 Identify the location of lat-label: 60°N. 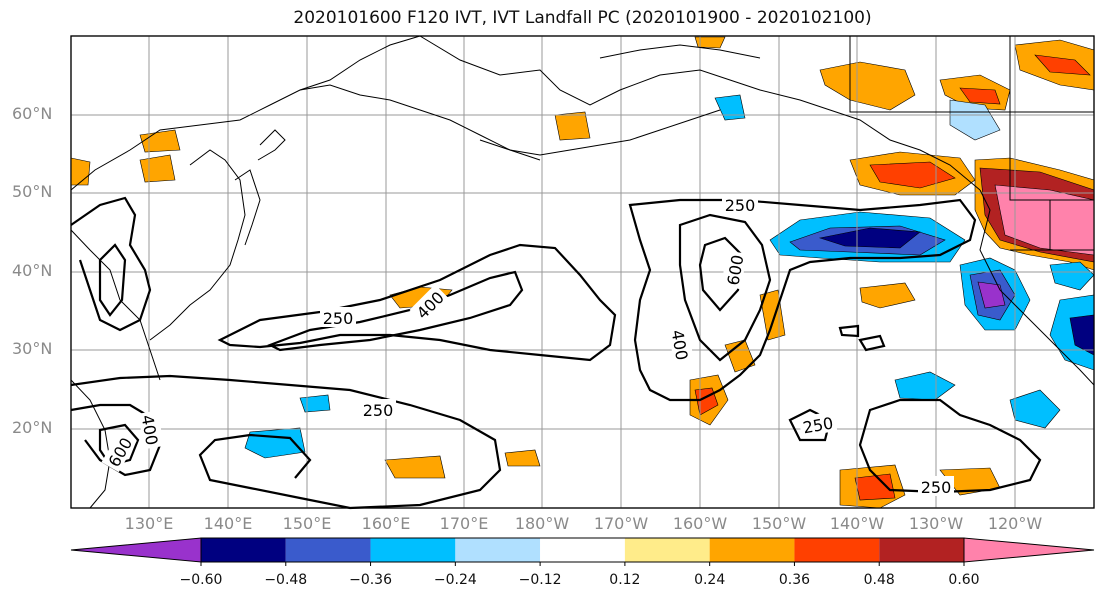
(32, 113).